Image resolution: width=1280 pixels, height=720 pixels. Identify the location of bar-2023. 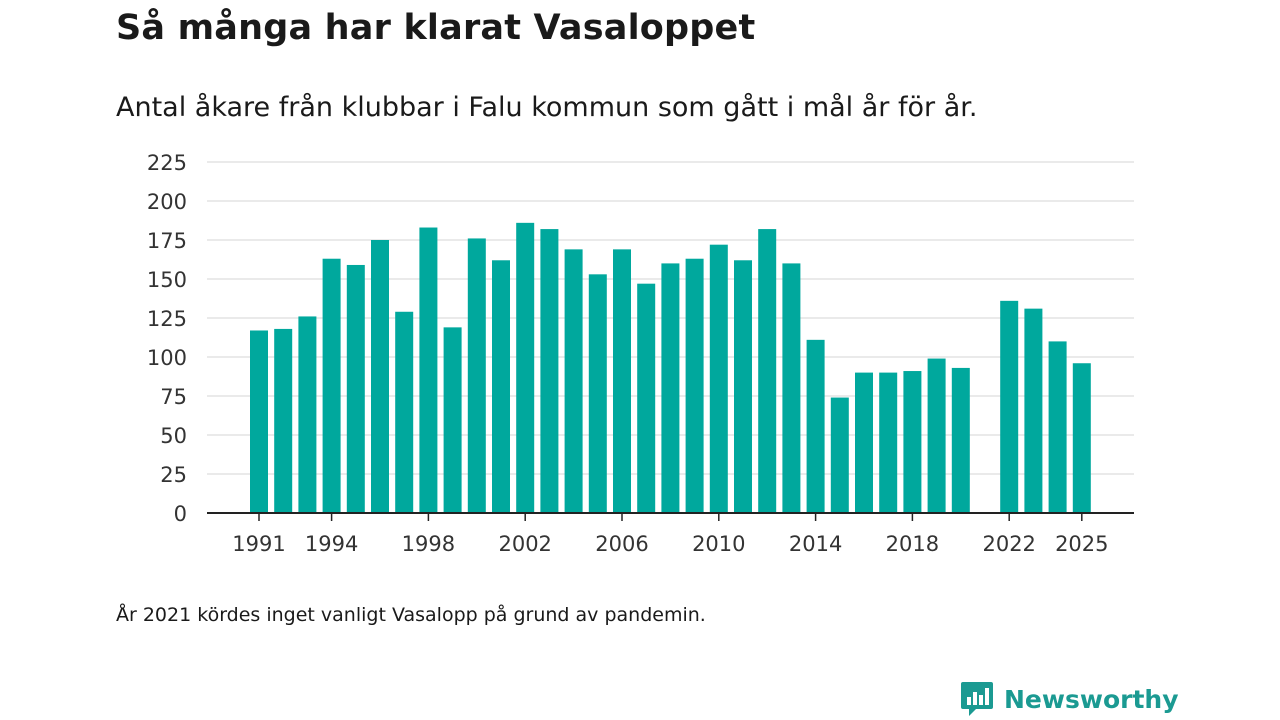
(1033, 410).